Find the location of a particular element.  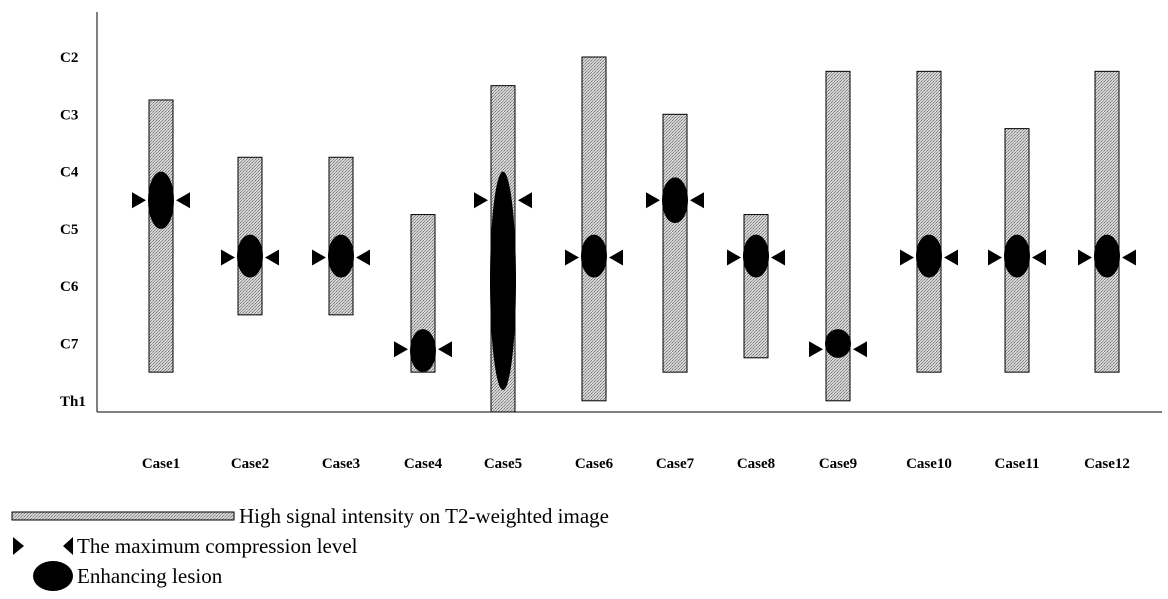

t2-bar-case1 is located at coordinates (161, 236).